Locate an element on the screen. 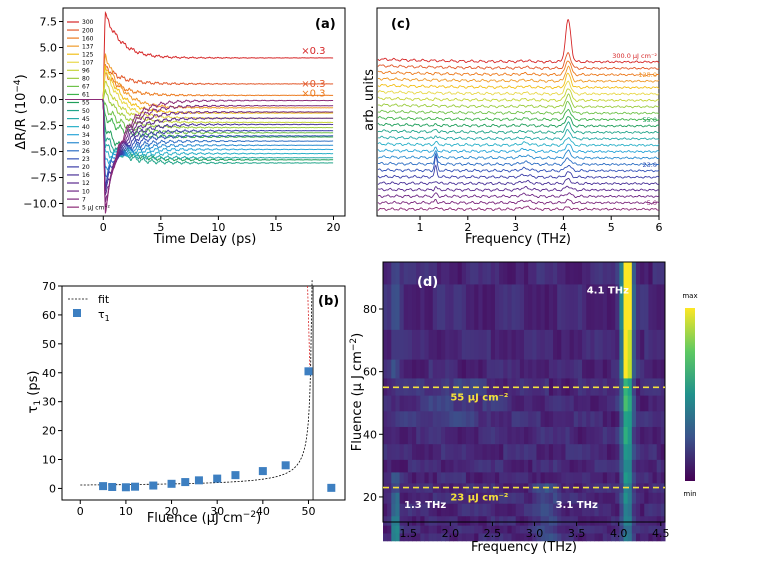  legend-label-17: 23 is located at coordinates (86, 159).